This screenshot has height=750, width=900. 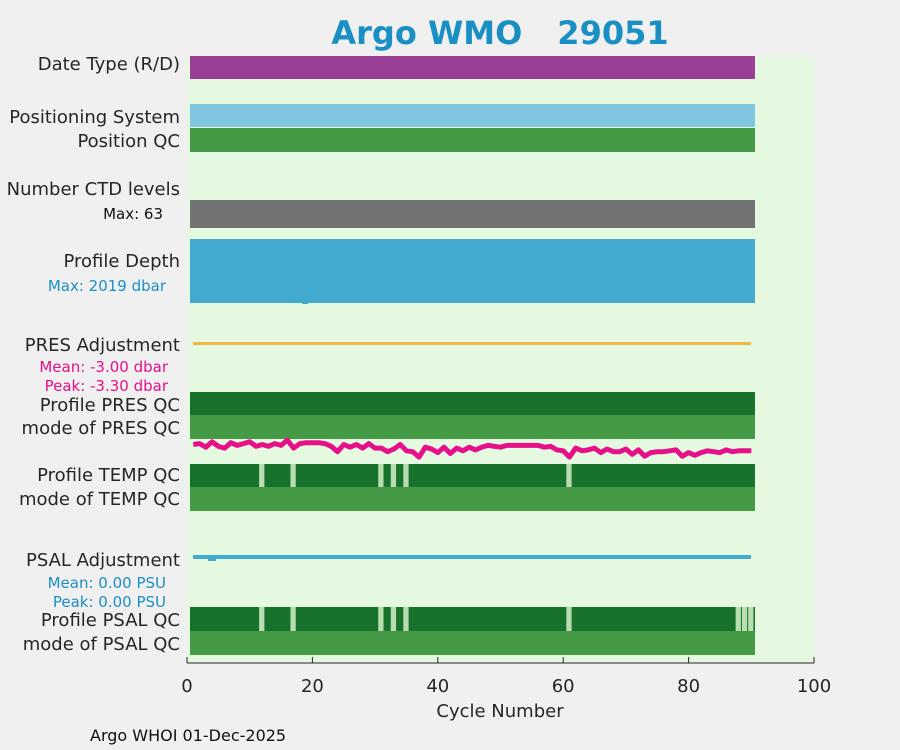 What do you see at coordinates (128, 141) in the screenshot?
I see `label-position-qc: Position QC` at bounding box center [128, 141].